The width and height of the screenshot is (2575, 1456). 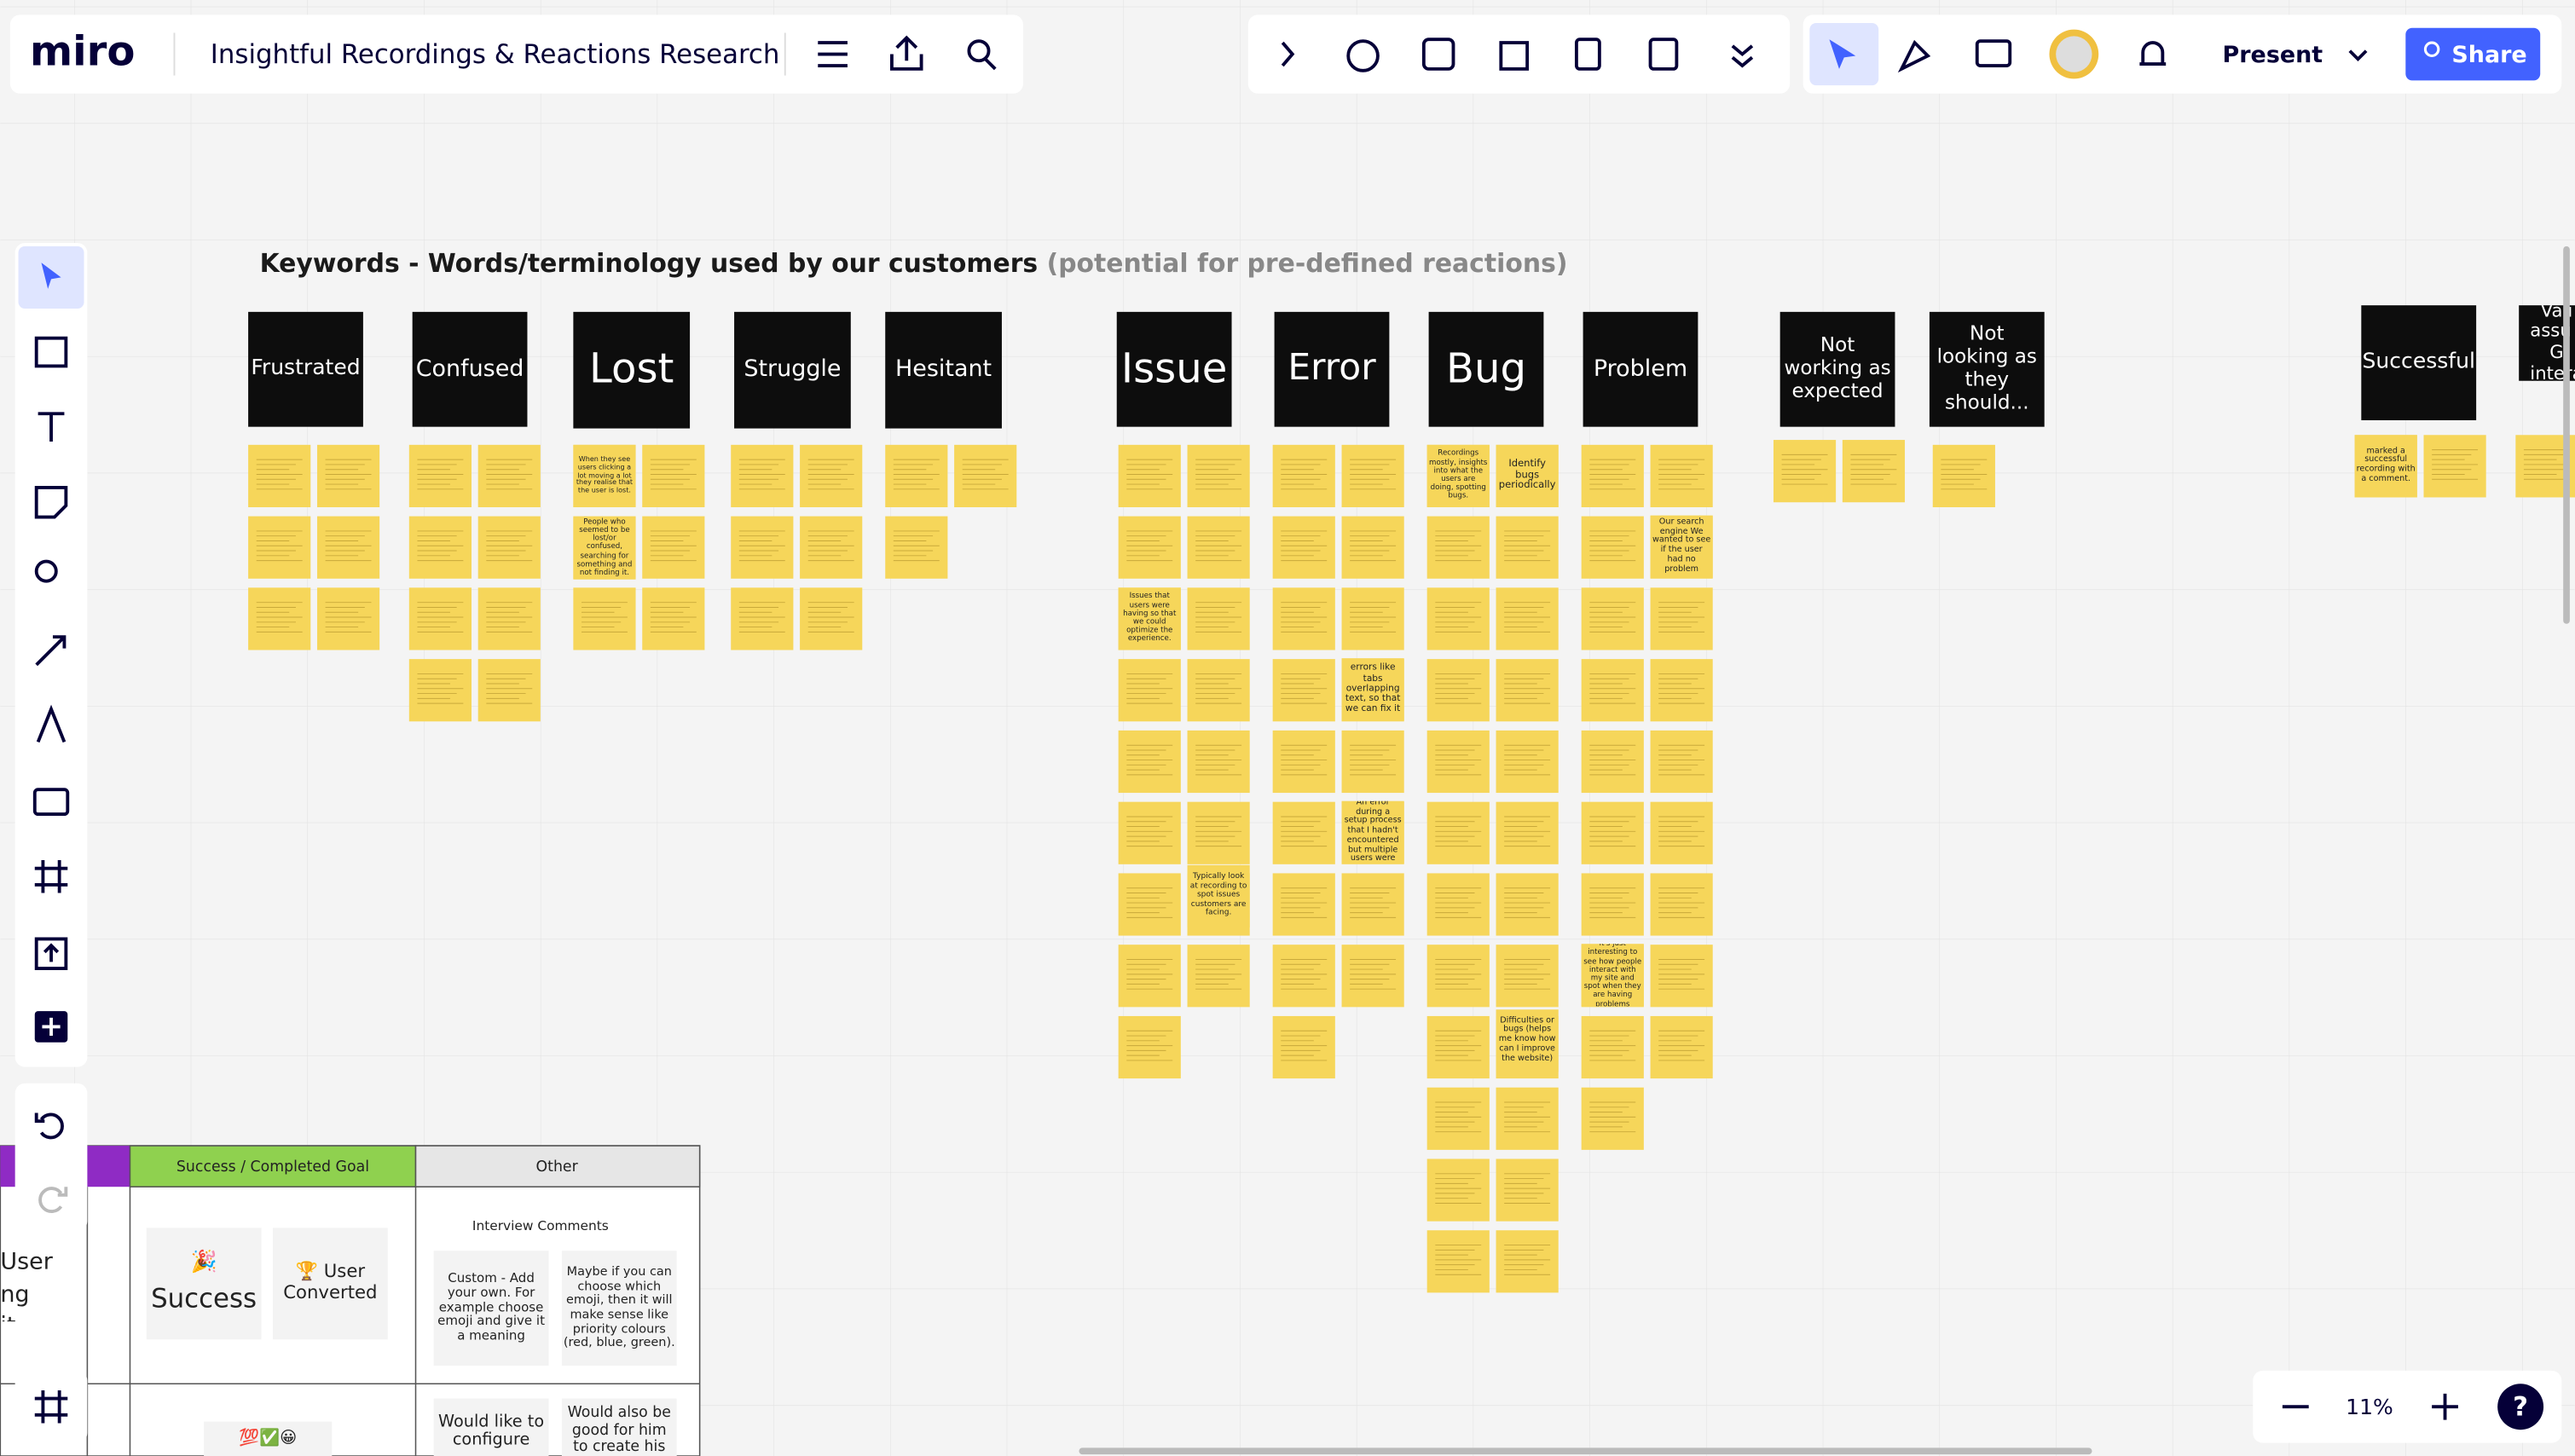 What do you see at coordinates (1585, 1451) in the screenshot?
I see `h-scrollbar` at bounding box center [1585, 1451].